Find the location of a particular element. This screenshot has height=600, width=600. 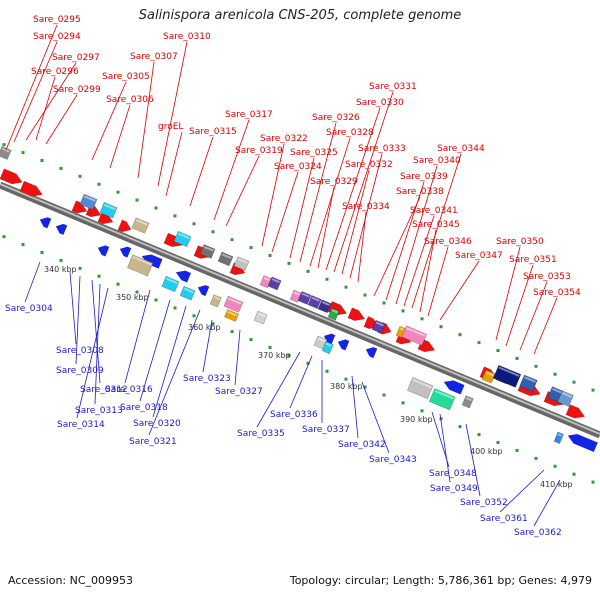

gene-label-top: Sare_0296 is located at coordinates (55, 72).